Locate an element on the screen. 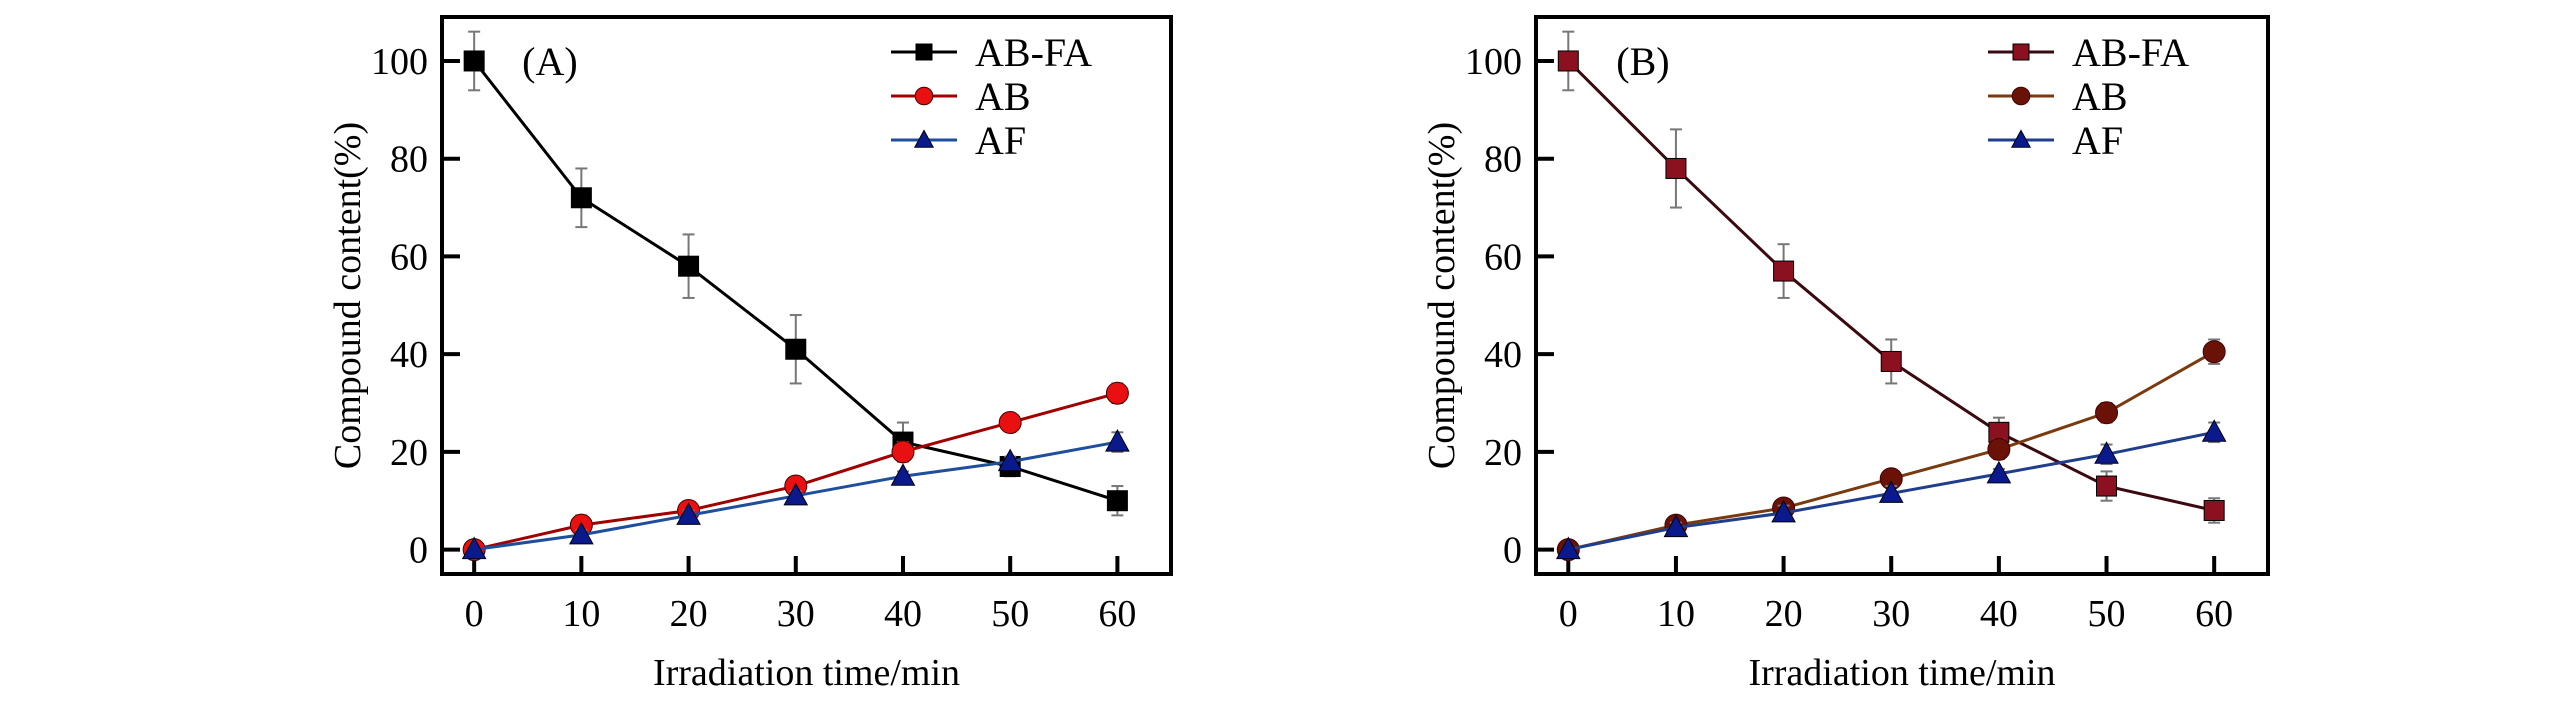  panel-label: (A) is located at coordinates (550, 61).